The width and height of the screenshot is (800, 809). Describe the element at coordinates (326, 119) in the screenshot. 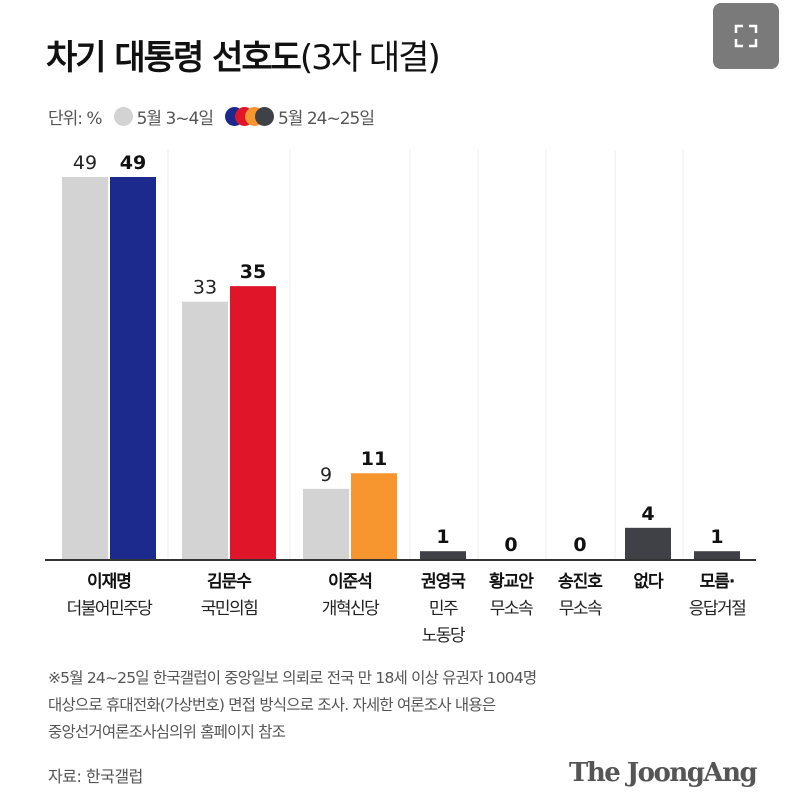

I see `legend-label-new: 5월 24~25일` at that location.